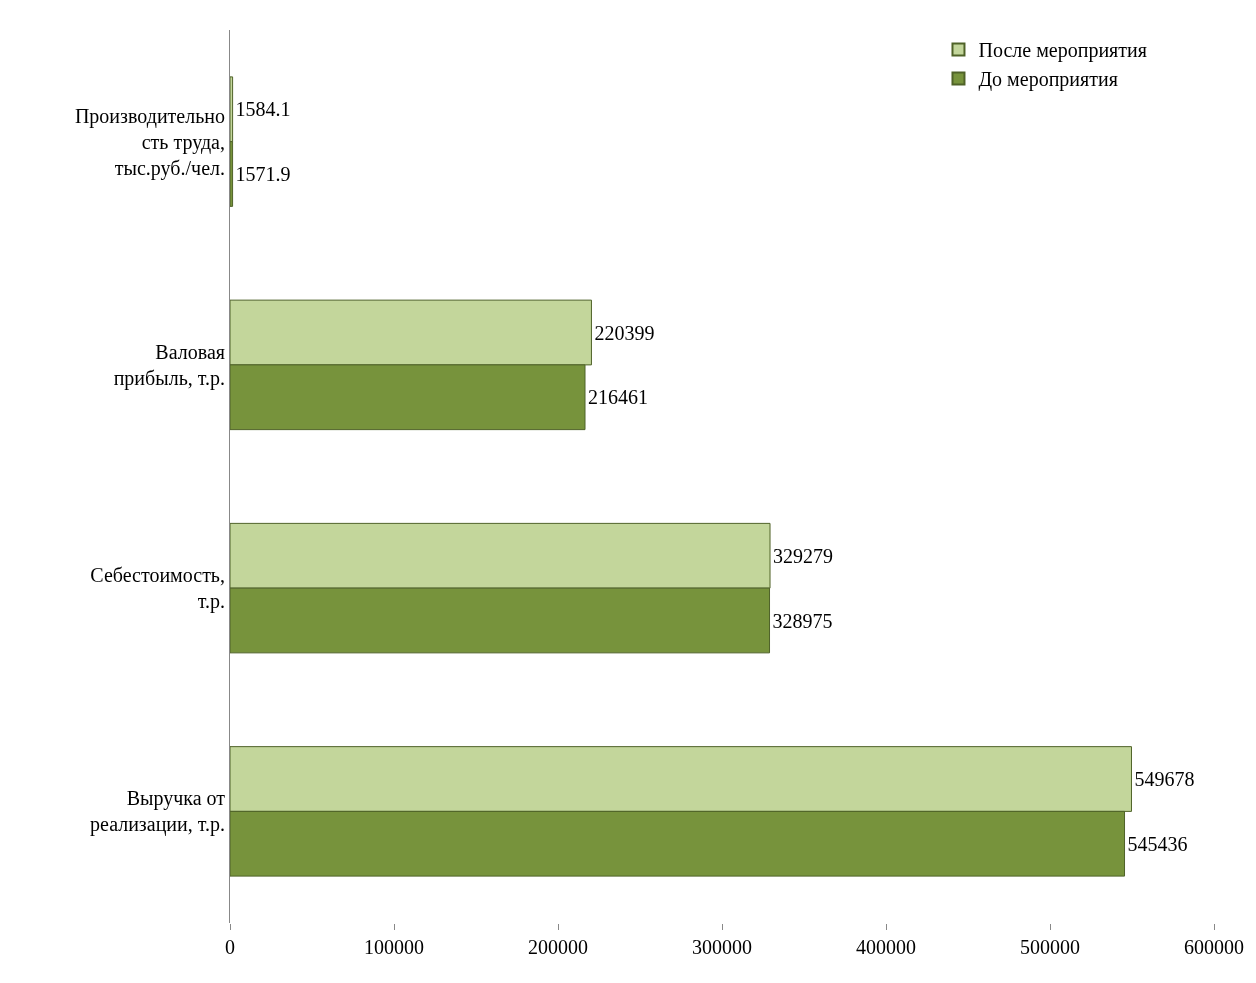 The width and height of the screenshot is (1256, 983). What do you see at coordinates (158, 812) in the screenshot?
I see `y-tick-label: Выручка от реализации, т.р.` at bounding box center [158, 812].